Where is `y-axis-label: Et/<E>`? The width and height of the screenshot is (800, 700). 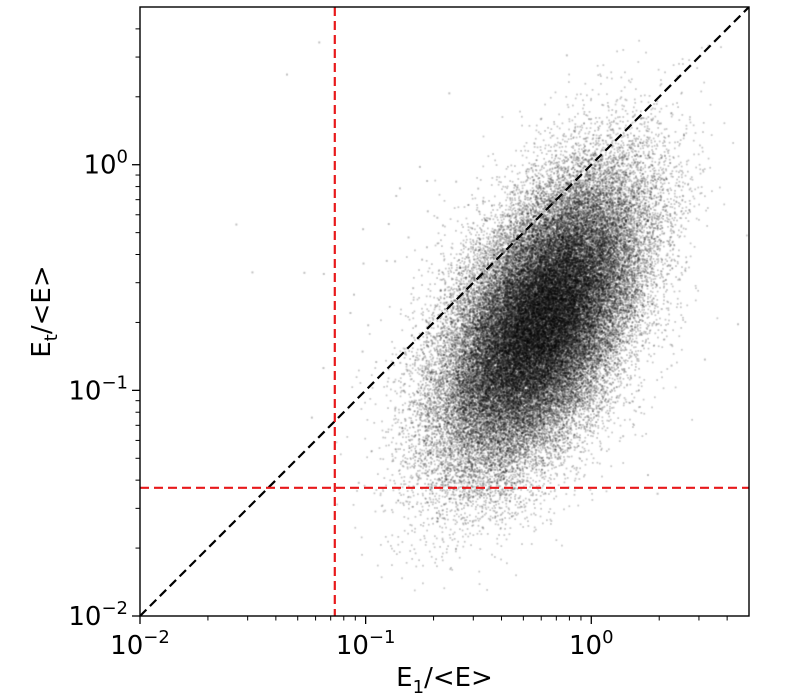 y-axis-label: Et/<E> is located at coordinates (44, 311).